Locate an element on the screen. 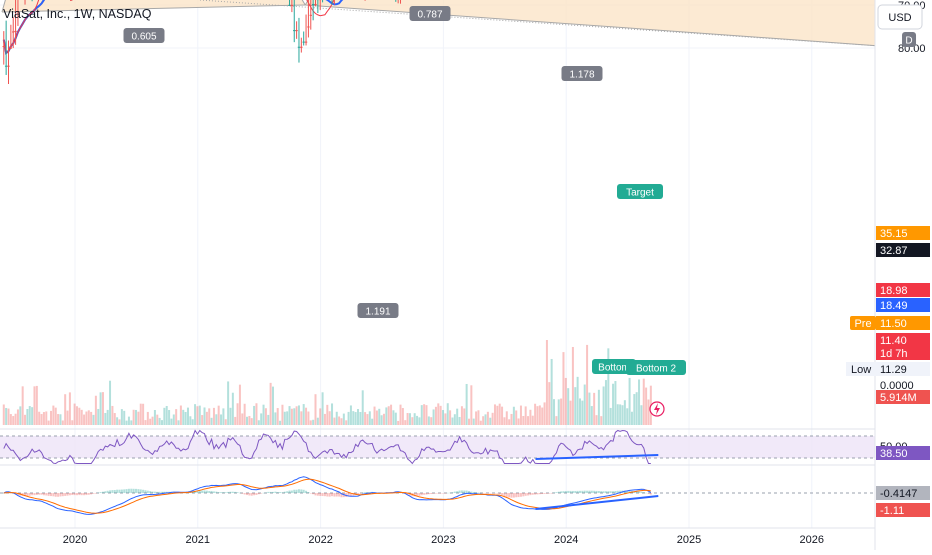 This screenshot has height=555, width=932. time-axis-tick: 2021 is located at coordinates (198, 540).